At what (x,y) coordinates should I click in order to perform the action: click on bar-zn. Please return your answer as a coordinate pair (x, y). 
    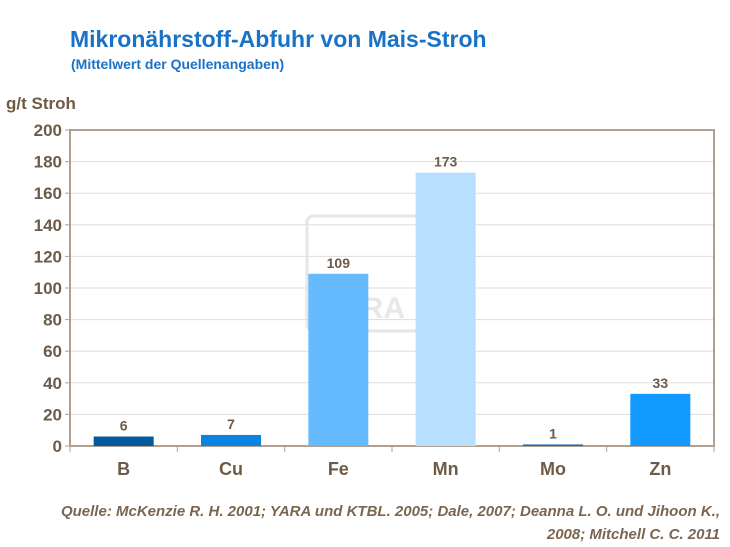
    Looking at the image, I should click on (660, 419).